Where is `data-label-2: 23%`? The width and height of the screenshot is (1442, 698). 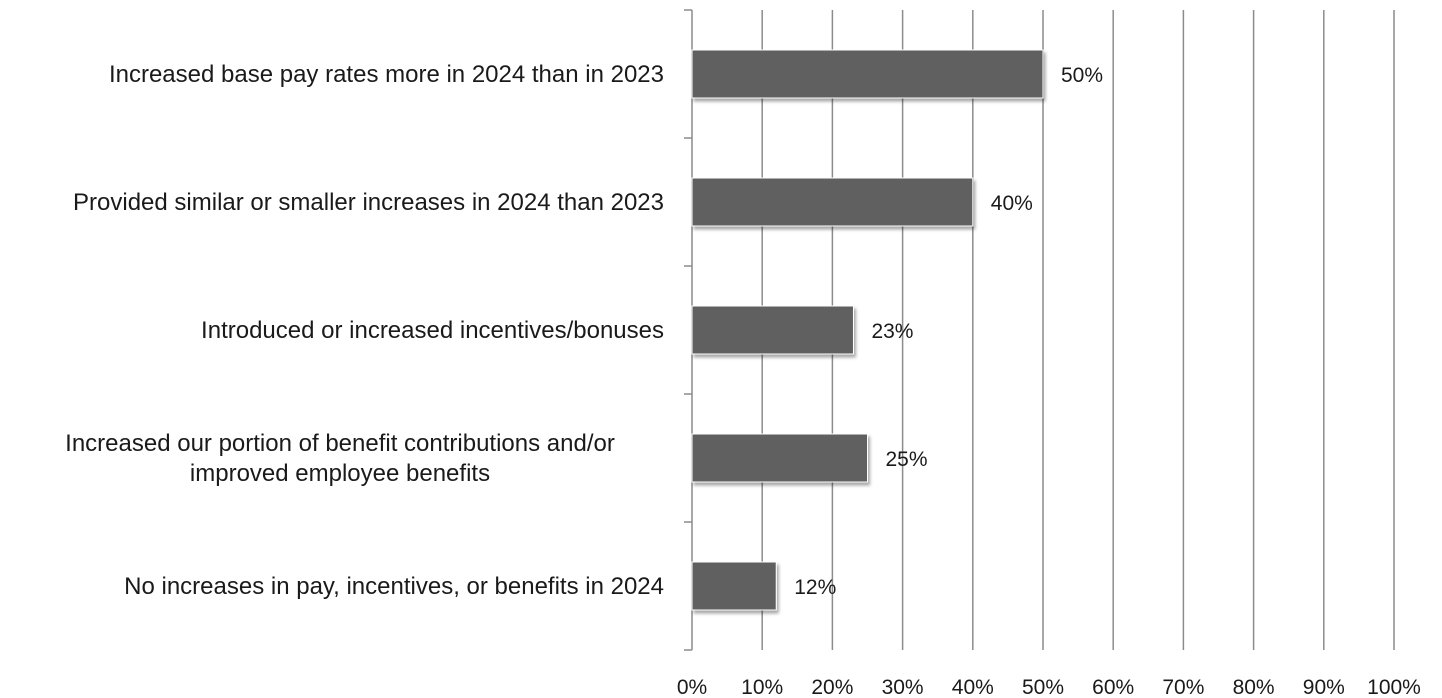
data-label-2: 23% is located at coordinates (892, 331).